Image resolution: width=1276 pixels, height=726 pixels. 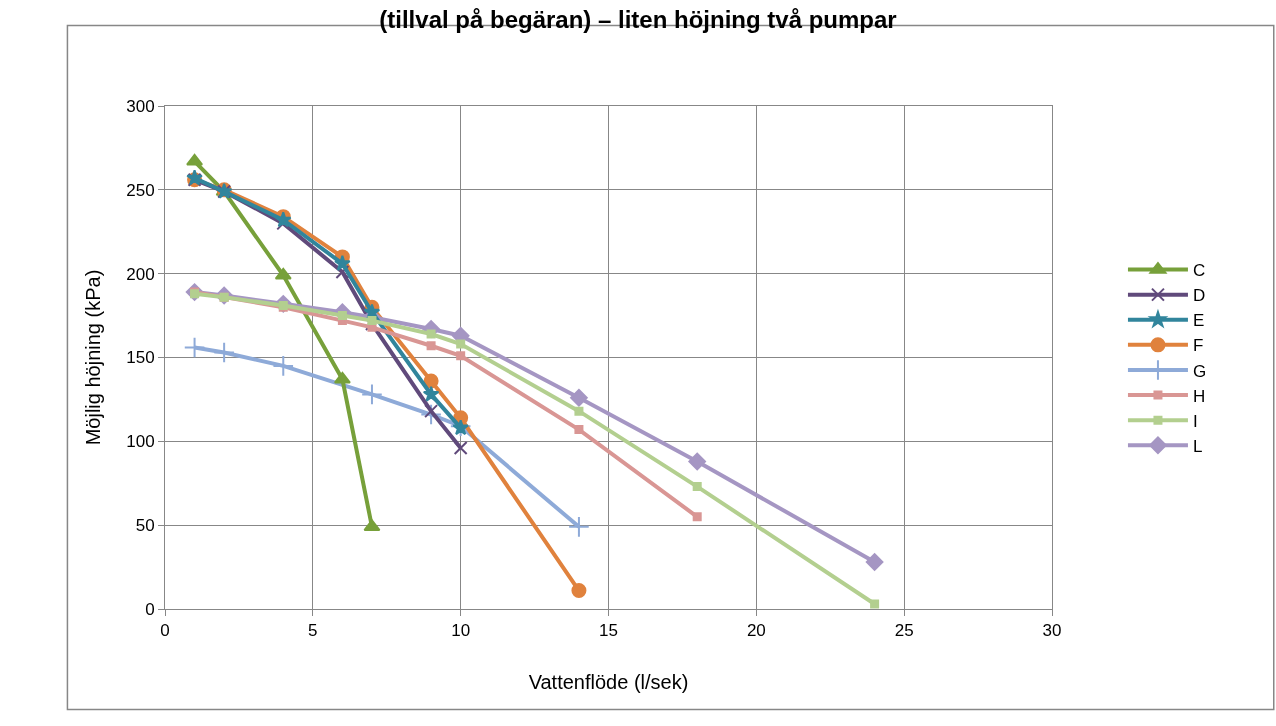 I want to click on y-tick-label: 150, so click(x=140, y=358).